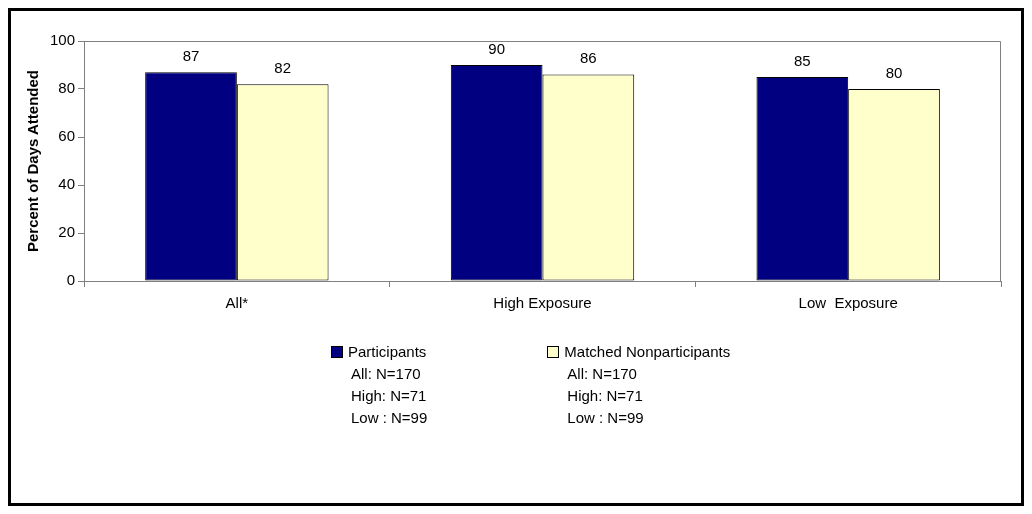 The image size is (1032, 514). I want to click on x-tick-label: All*, so click(237, 303).